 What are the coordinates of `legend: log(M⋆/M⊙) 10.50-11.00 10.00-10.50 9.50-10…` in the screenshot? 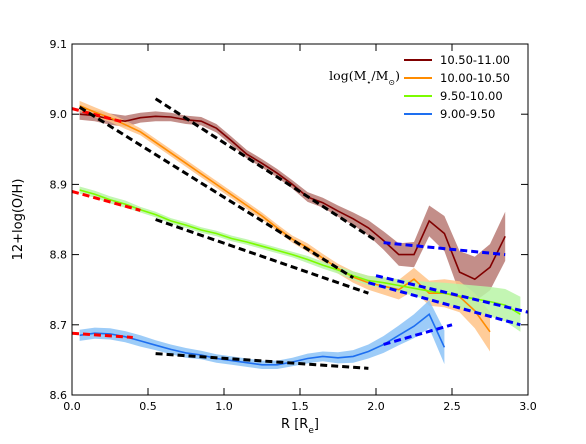 It's located at (419, 87).